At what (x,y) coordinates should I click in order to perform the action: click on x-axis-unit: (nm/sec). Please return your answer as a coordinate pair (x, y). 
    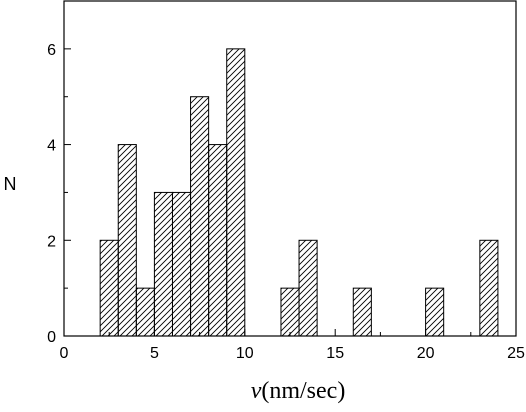
    Looking at the image, I should click on (303, 391).